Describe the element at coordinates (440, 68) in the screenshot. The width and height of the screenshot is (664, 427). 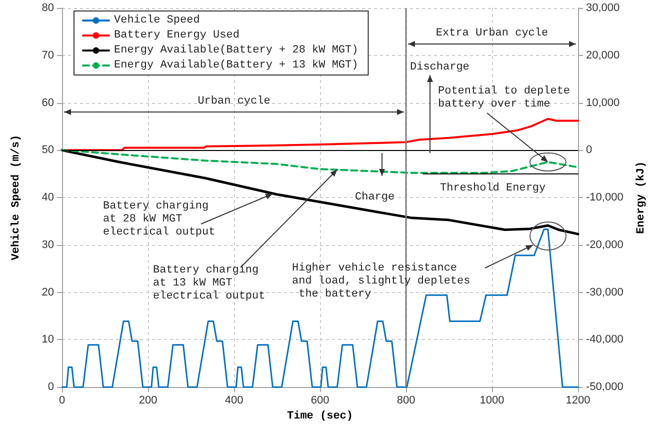
I see `annotation: Discharge` at that location.